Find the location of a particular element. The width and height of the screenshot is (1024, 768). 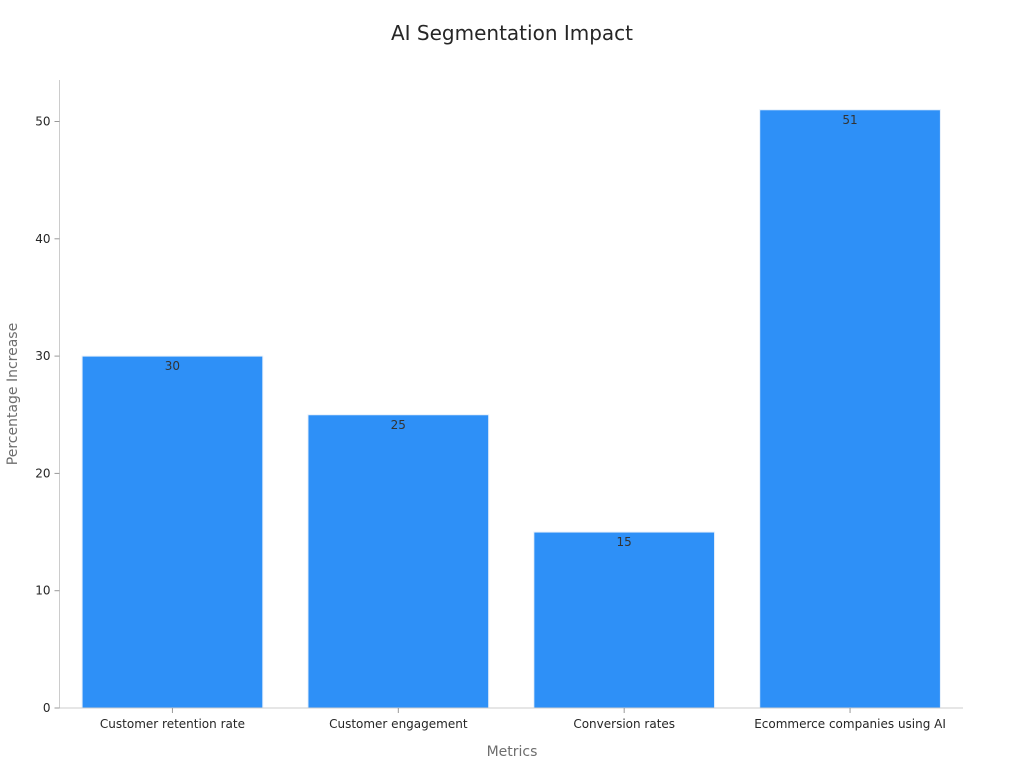

y-tick-label-3: 30 is located at coordinates (42, 356).